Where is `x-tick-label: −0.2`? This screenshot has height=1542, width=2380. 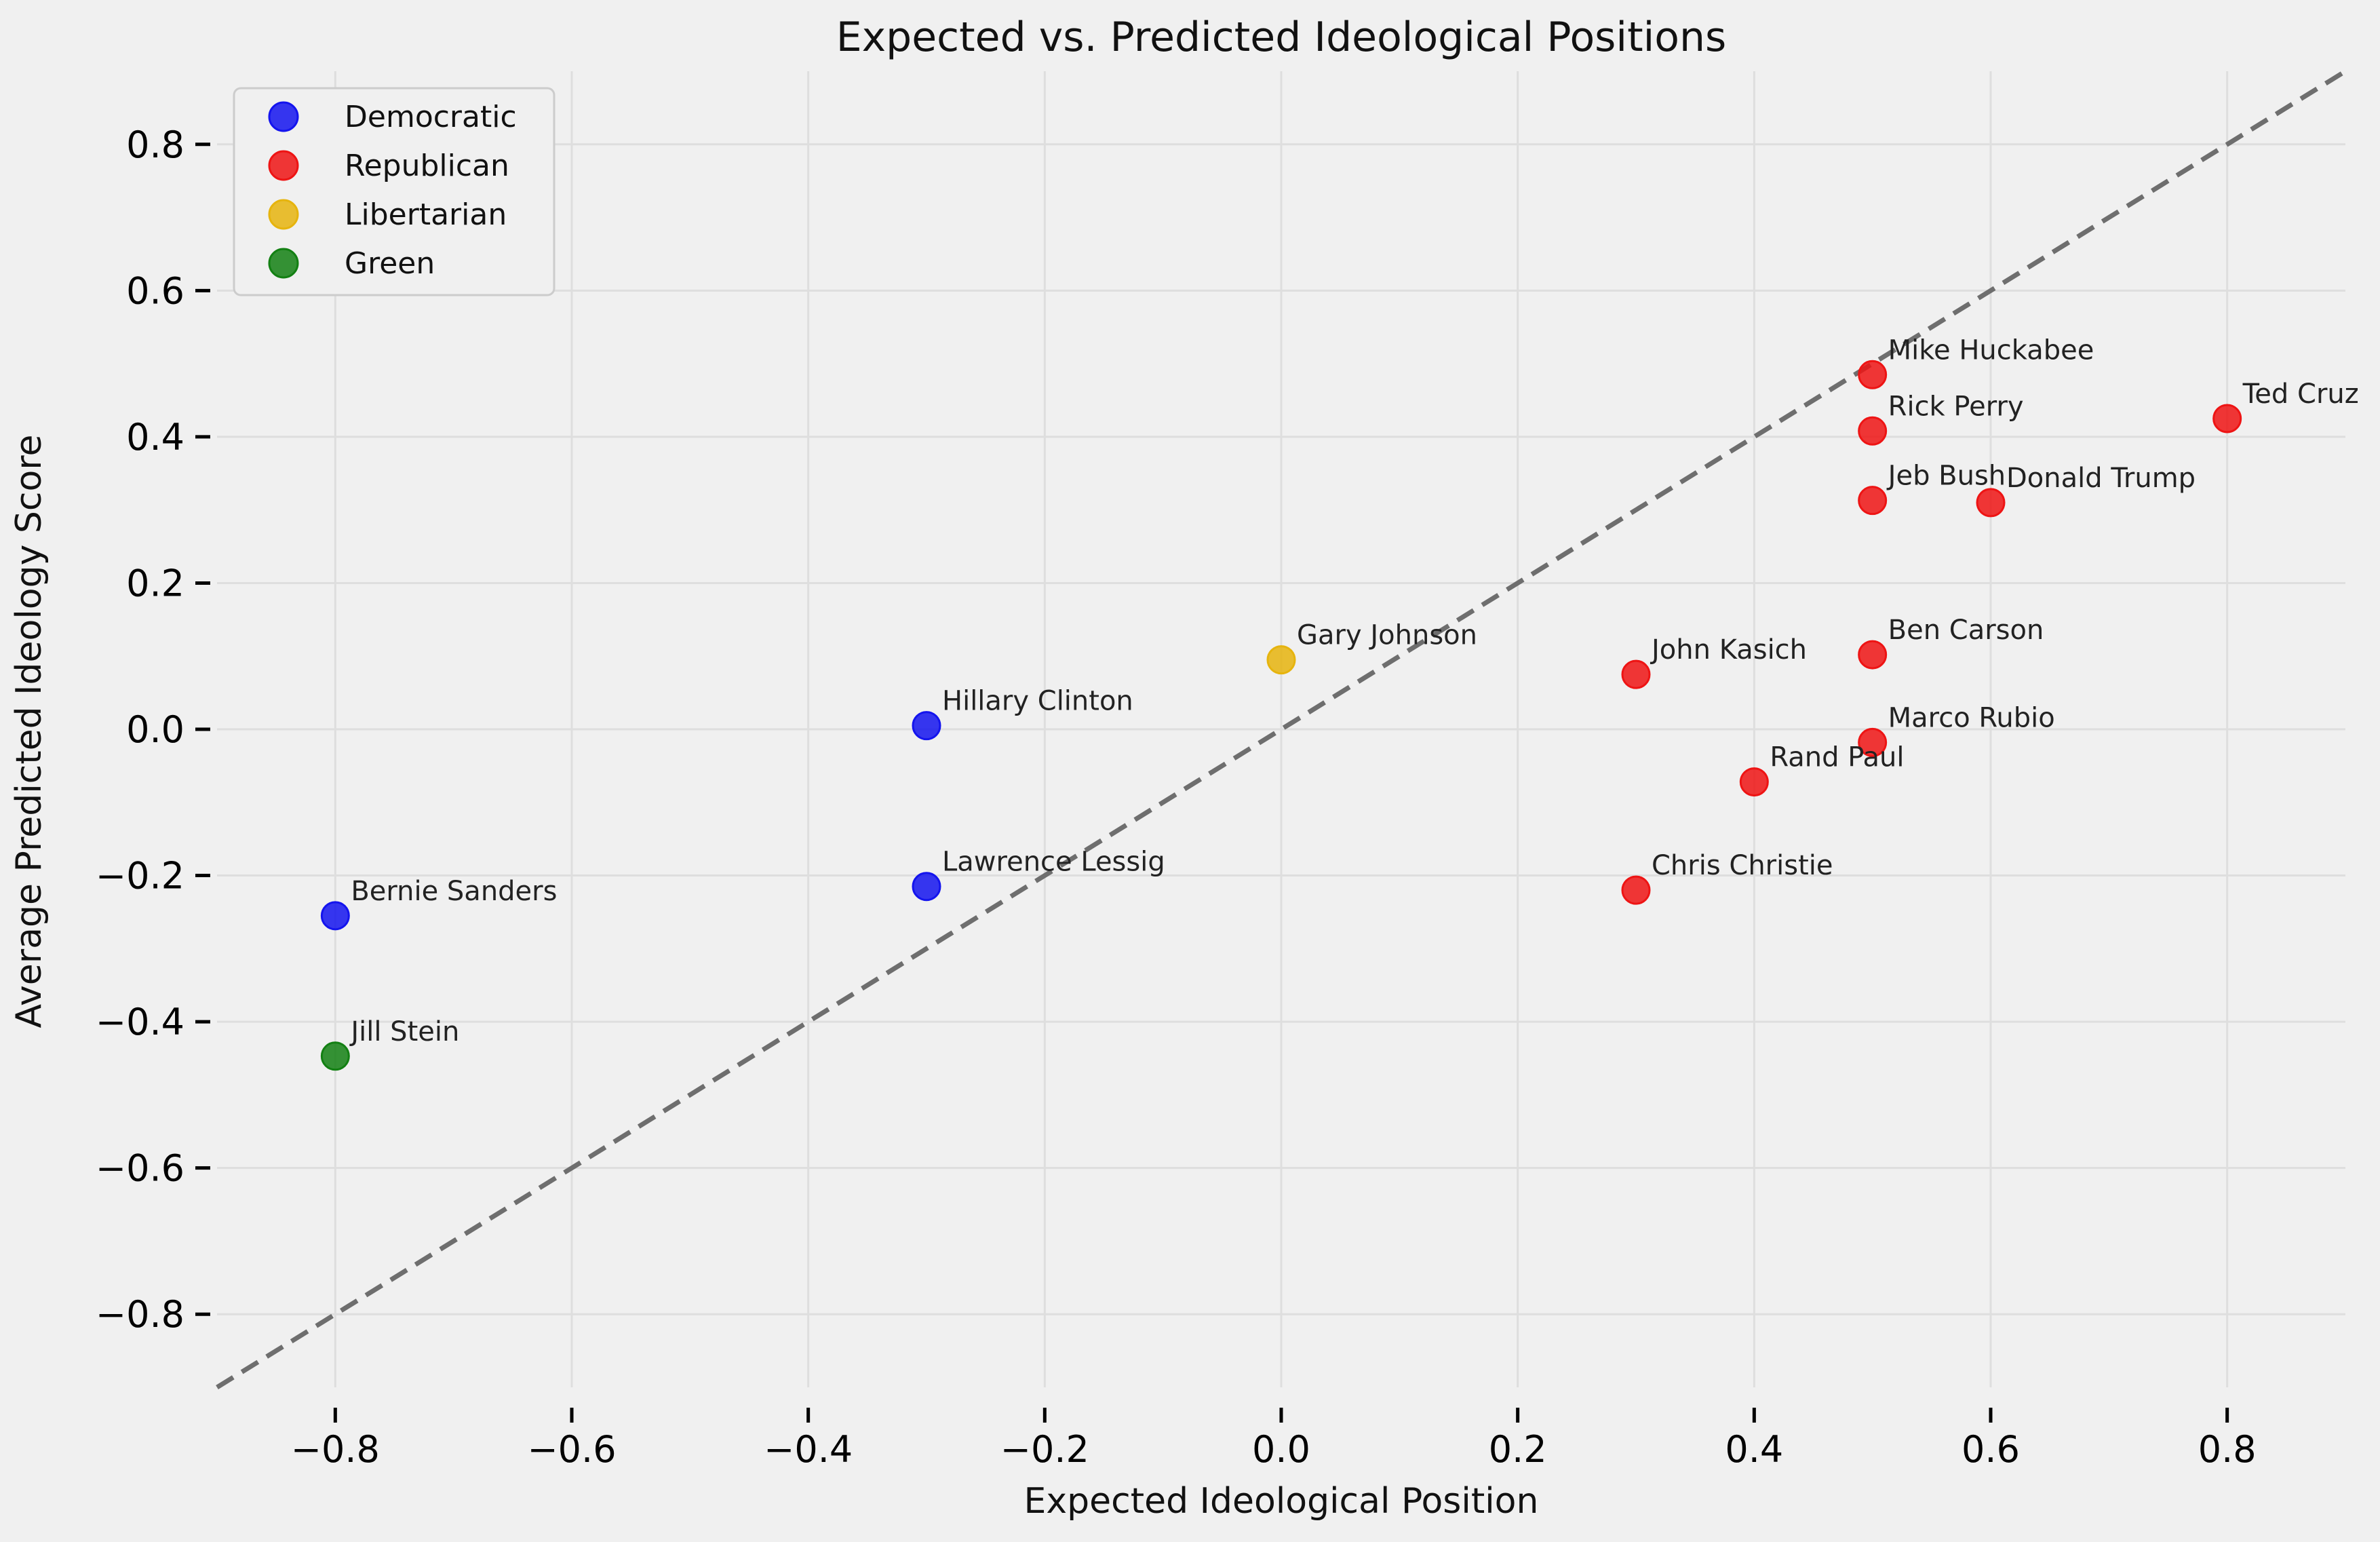
x-tick-label: −0.2 is located at coordinates (1044, 1450).